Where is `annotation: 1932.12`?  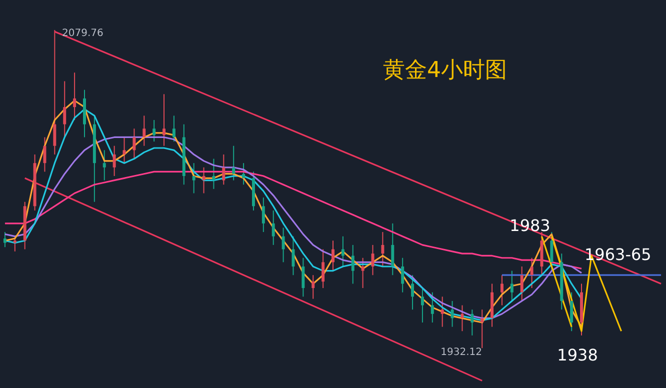 annotation: 1932.12 is located at coordinates (461, 352).